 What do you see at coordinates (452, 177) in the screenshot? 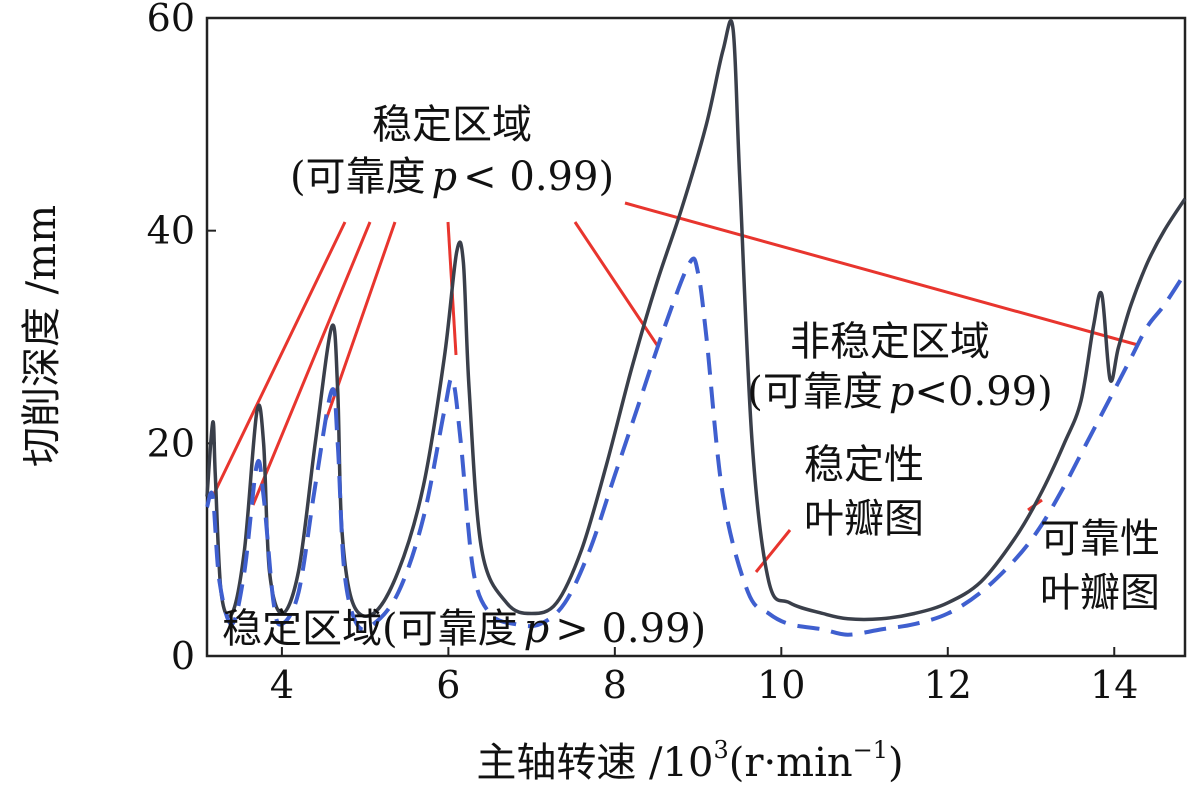
I see `stable-region-upper-reliability: (可靠度 p < 0.99)` at bounding box center [452, 177].